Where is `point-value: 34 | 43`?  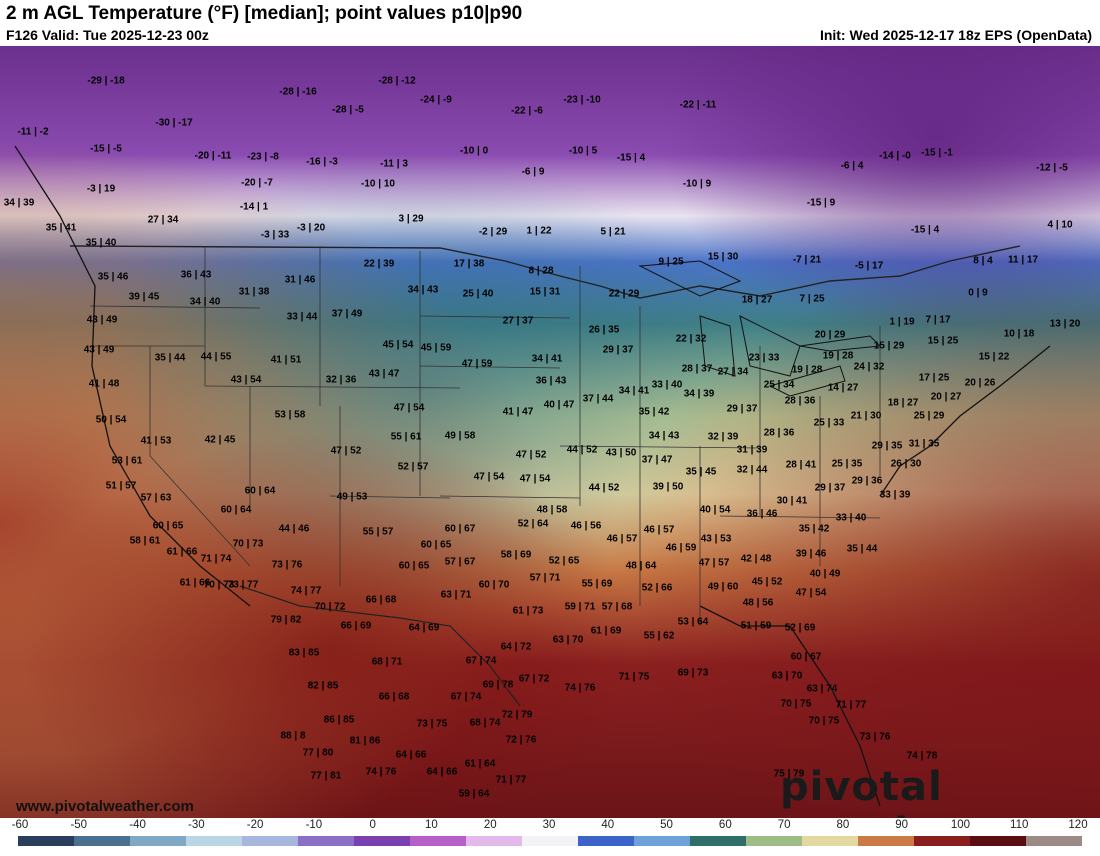 point-value: 34 | 43 is located at coordinates (664, 436).